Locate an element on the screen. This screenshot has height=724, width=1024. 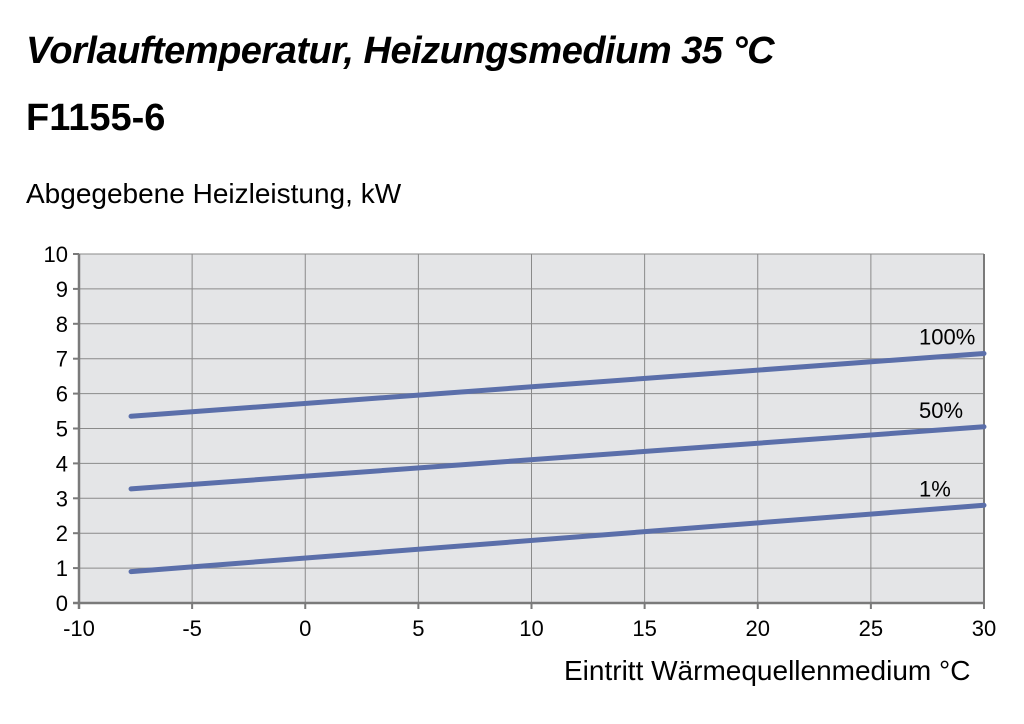
x-tick-label: 5 is located at coordinates (418, 628).